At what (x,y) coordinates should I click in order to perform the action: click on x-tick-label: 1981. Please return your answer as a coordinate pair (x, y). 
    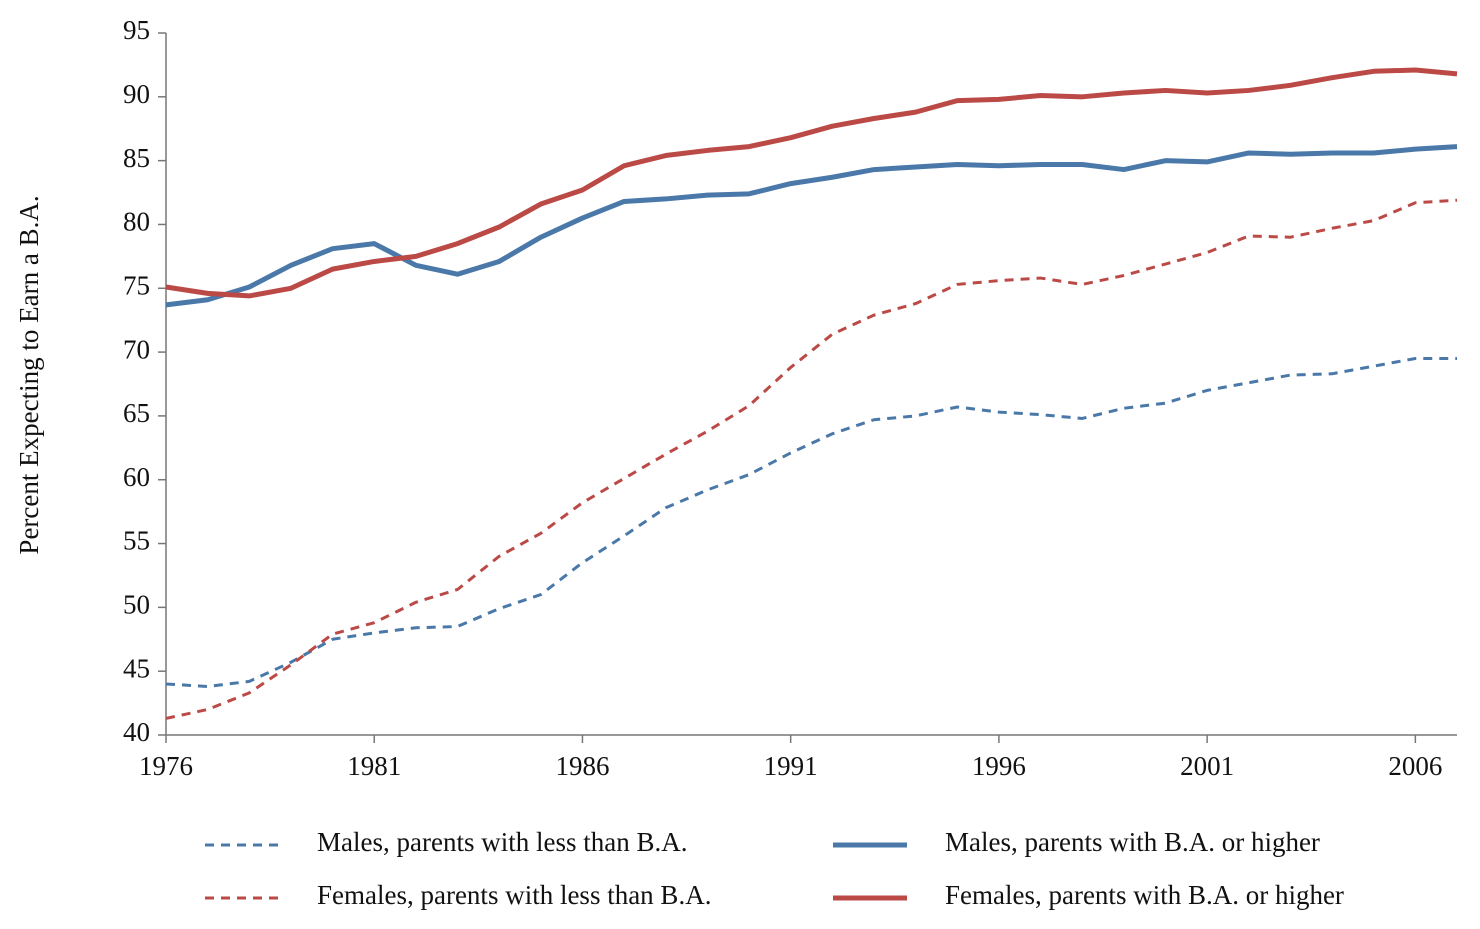
    Looking at the image, I should click on (374, 766).